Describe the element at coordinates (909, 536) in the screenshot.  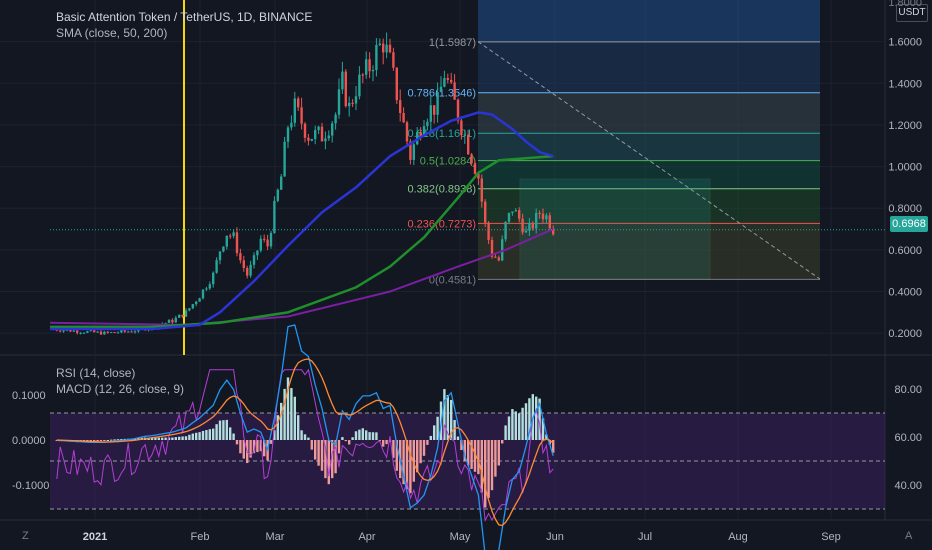
I see `auto-scale-icon: A` at that location.